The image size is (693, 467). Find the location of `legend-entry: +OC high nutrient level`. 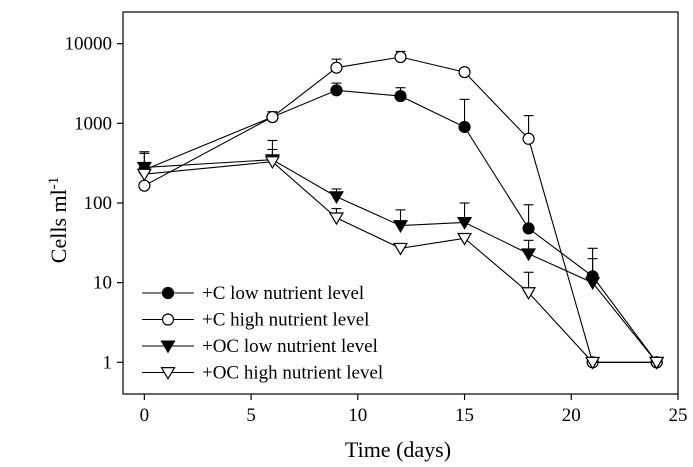

legend-entry: +OC high nutrient level is located at coordinates (262, 373).